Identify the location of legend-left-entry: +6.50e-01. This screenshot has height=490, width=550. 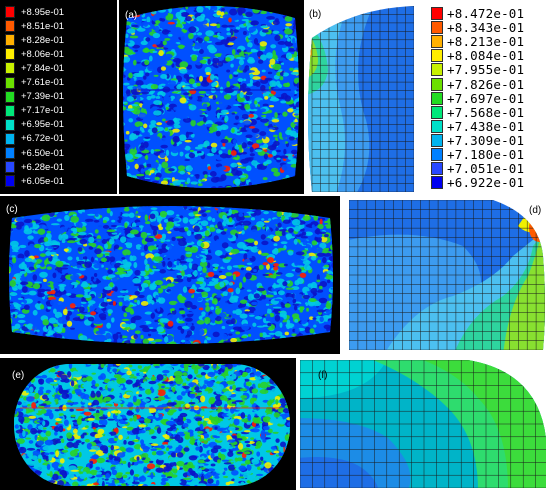
(34, 153).